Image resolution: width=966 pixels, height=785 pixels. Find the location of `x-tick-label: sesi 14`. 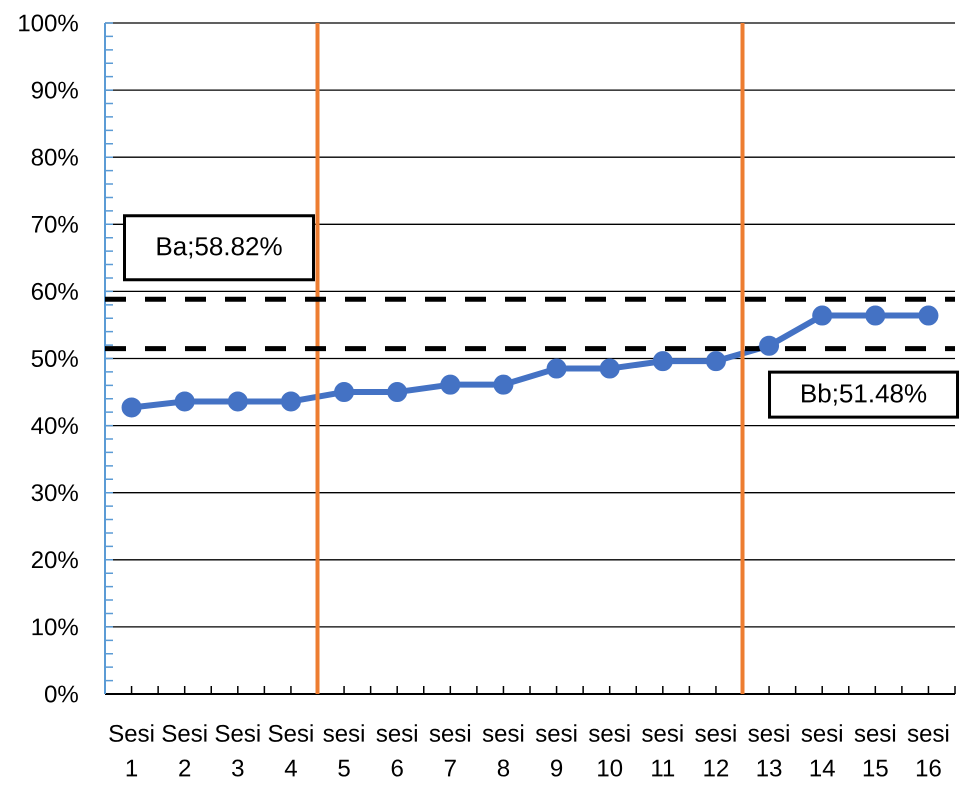

x-tick-label: sesi 14 is located at coordinates (822, 750).